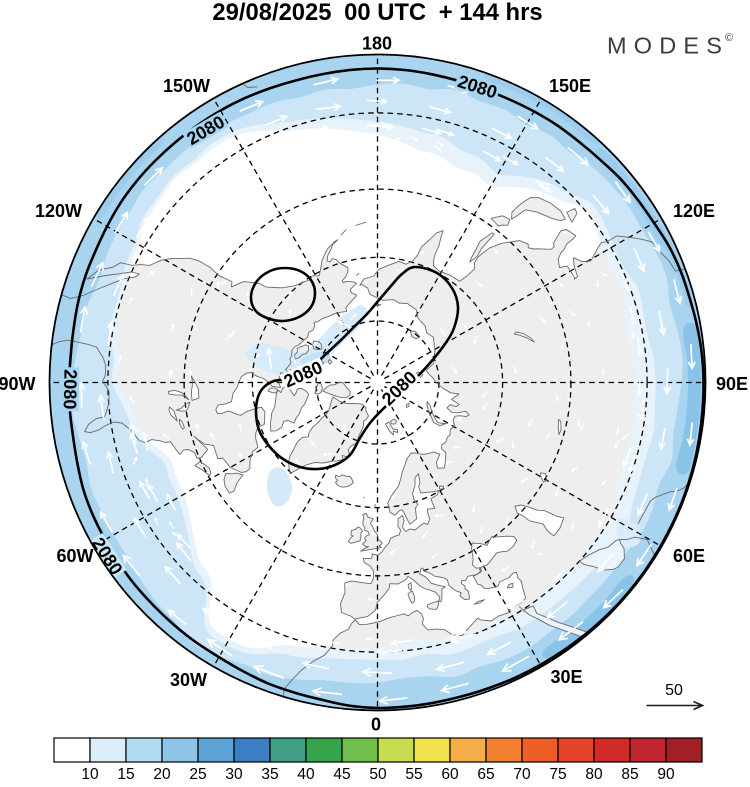  I want to click on svg-text: 60W, so click(74, 556).